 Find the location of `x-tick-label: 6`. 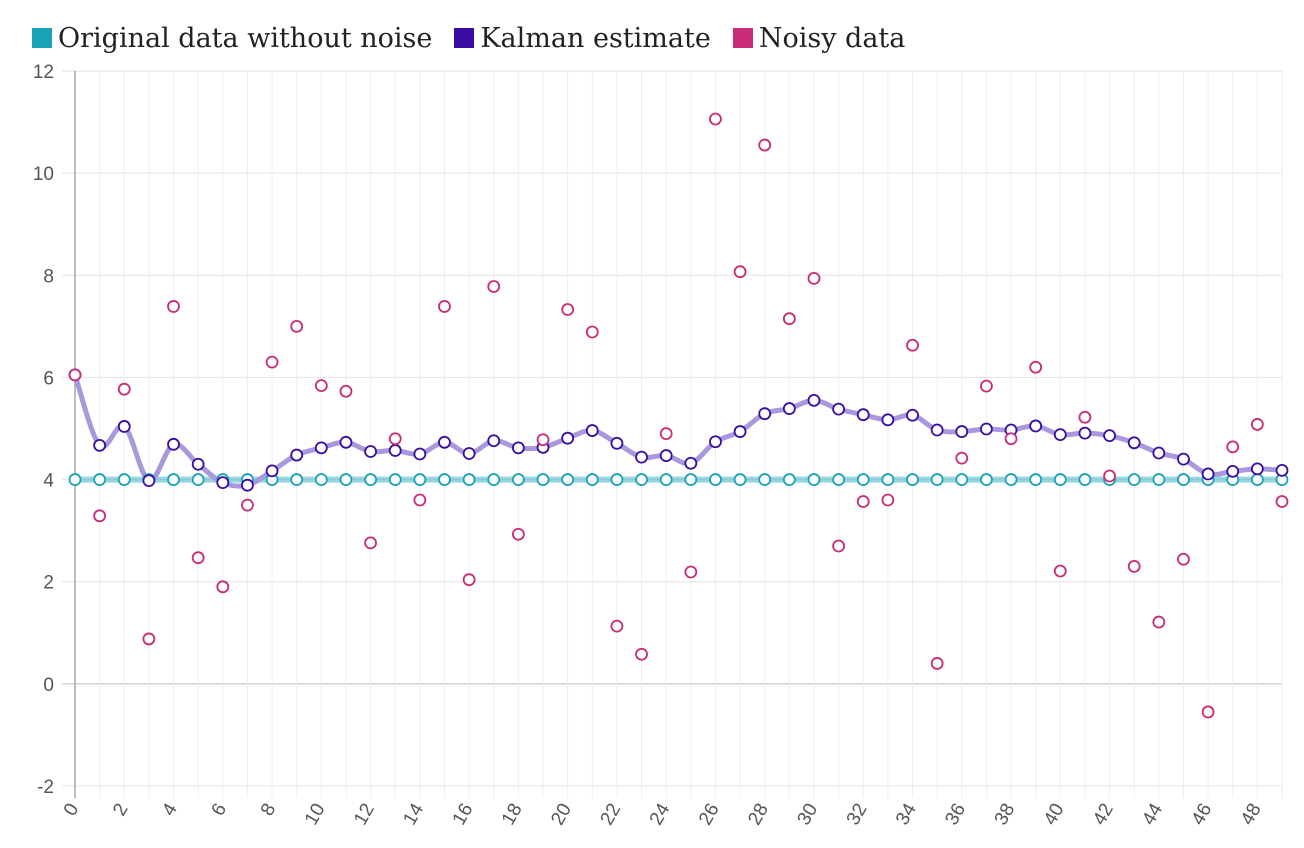

x-tick-label: 6 is located at coordinates (219, 810).